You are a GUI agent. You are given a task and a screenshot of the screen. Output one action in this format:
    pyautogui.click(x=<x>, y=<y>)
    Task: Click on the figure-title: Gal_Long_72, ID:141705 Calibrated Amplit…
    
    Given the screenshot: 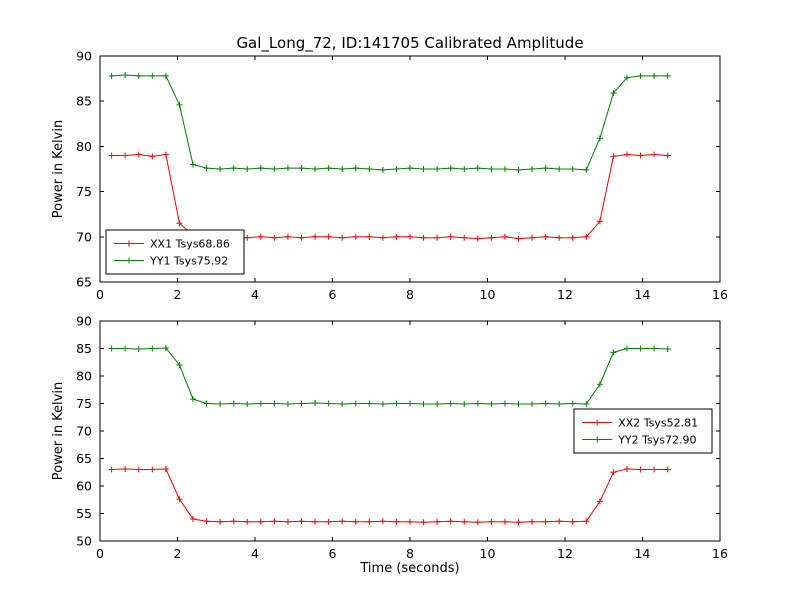 What is the action you would take?
    pyautogui.click(x=409, y=43)
    